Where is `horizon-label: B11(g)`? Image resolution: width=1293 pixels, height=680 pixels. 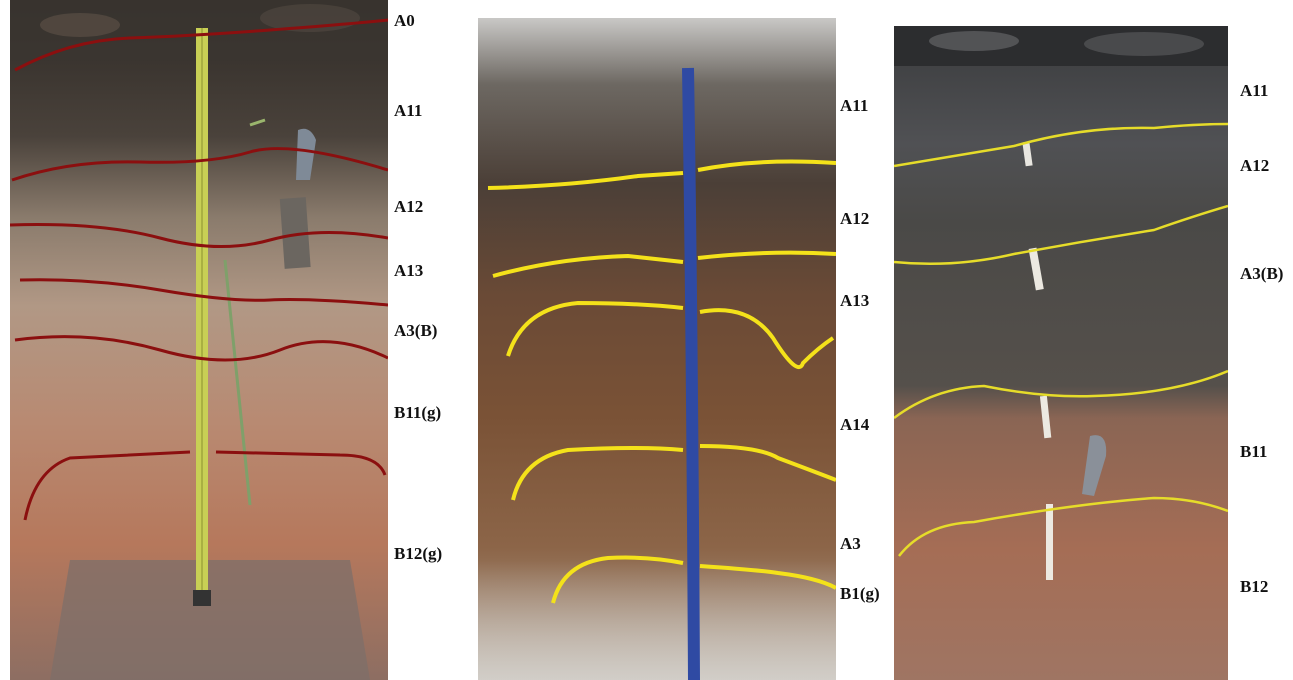 horizon-label: B11(g) is located at coordinates (418, 412).